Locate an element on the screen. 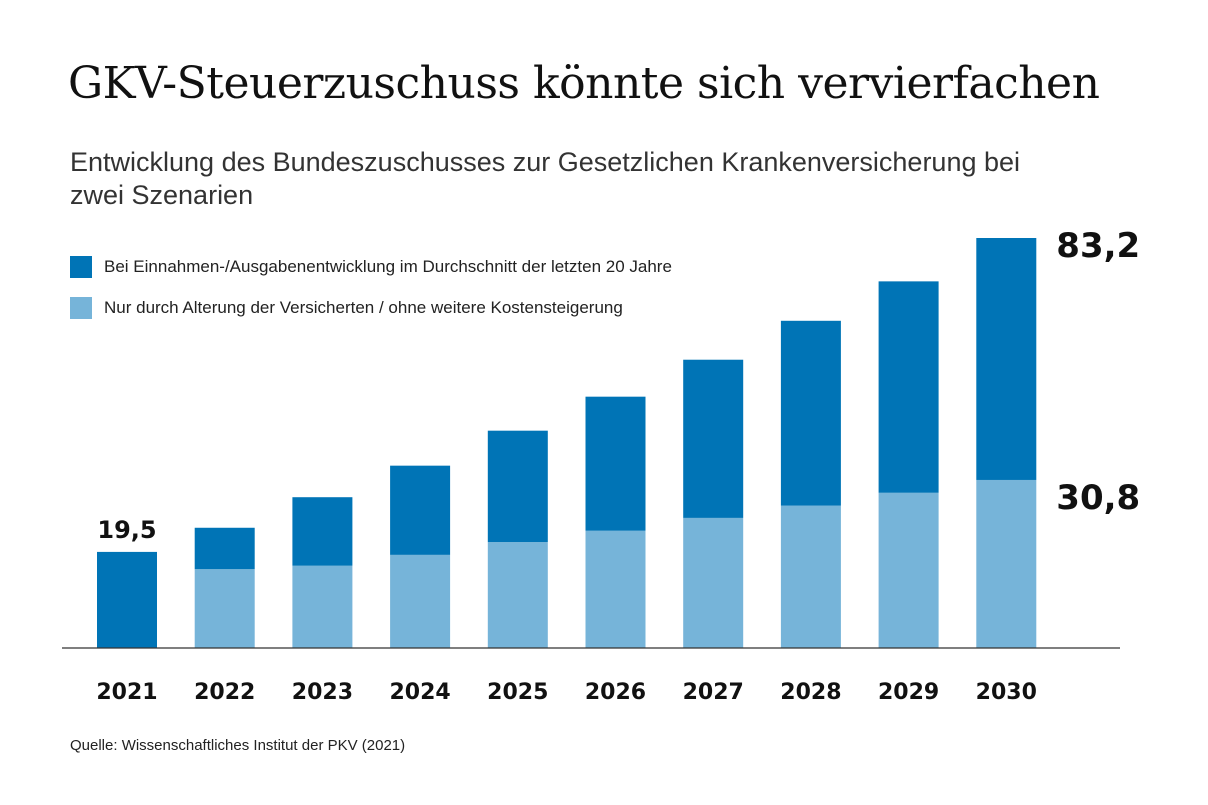 The height and width of the screenshot is (805, 1208). bar-light-2028 is located at coordinates (810, 576).